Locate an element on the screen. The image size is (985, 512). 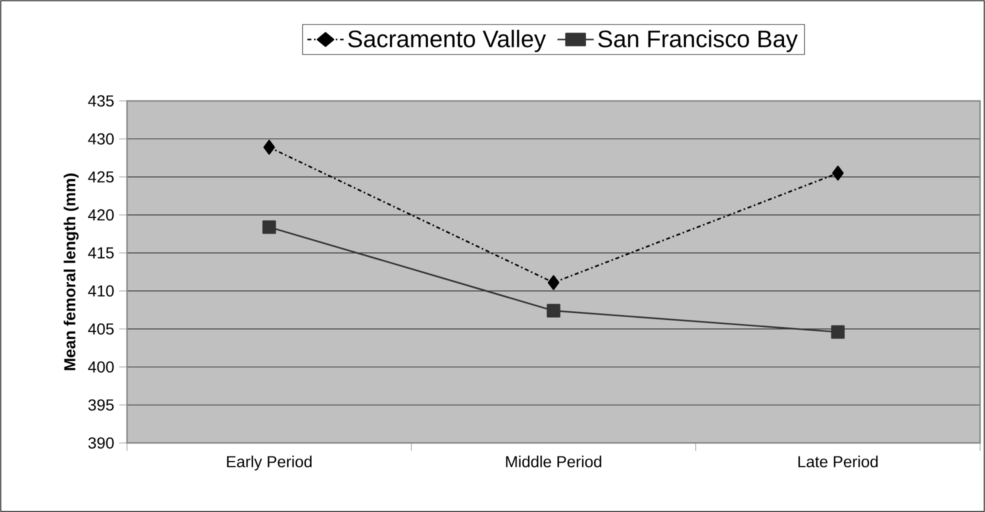
y-tick-label: 395 is located at coordinates (101, 405).